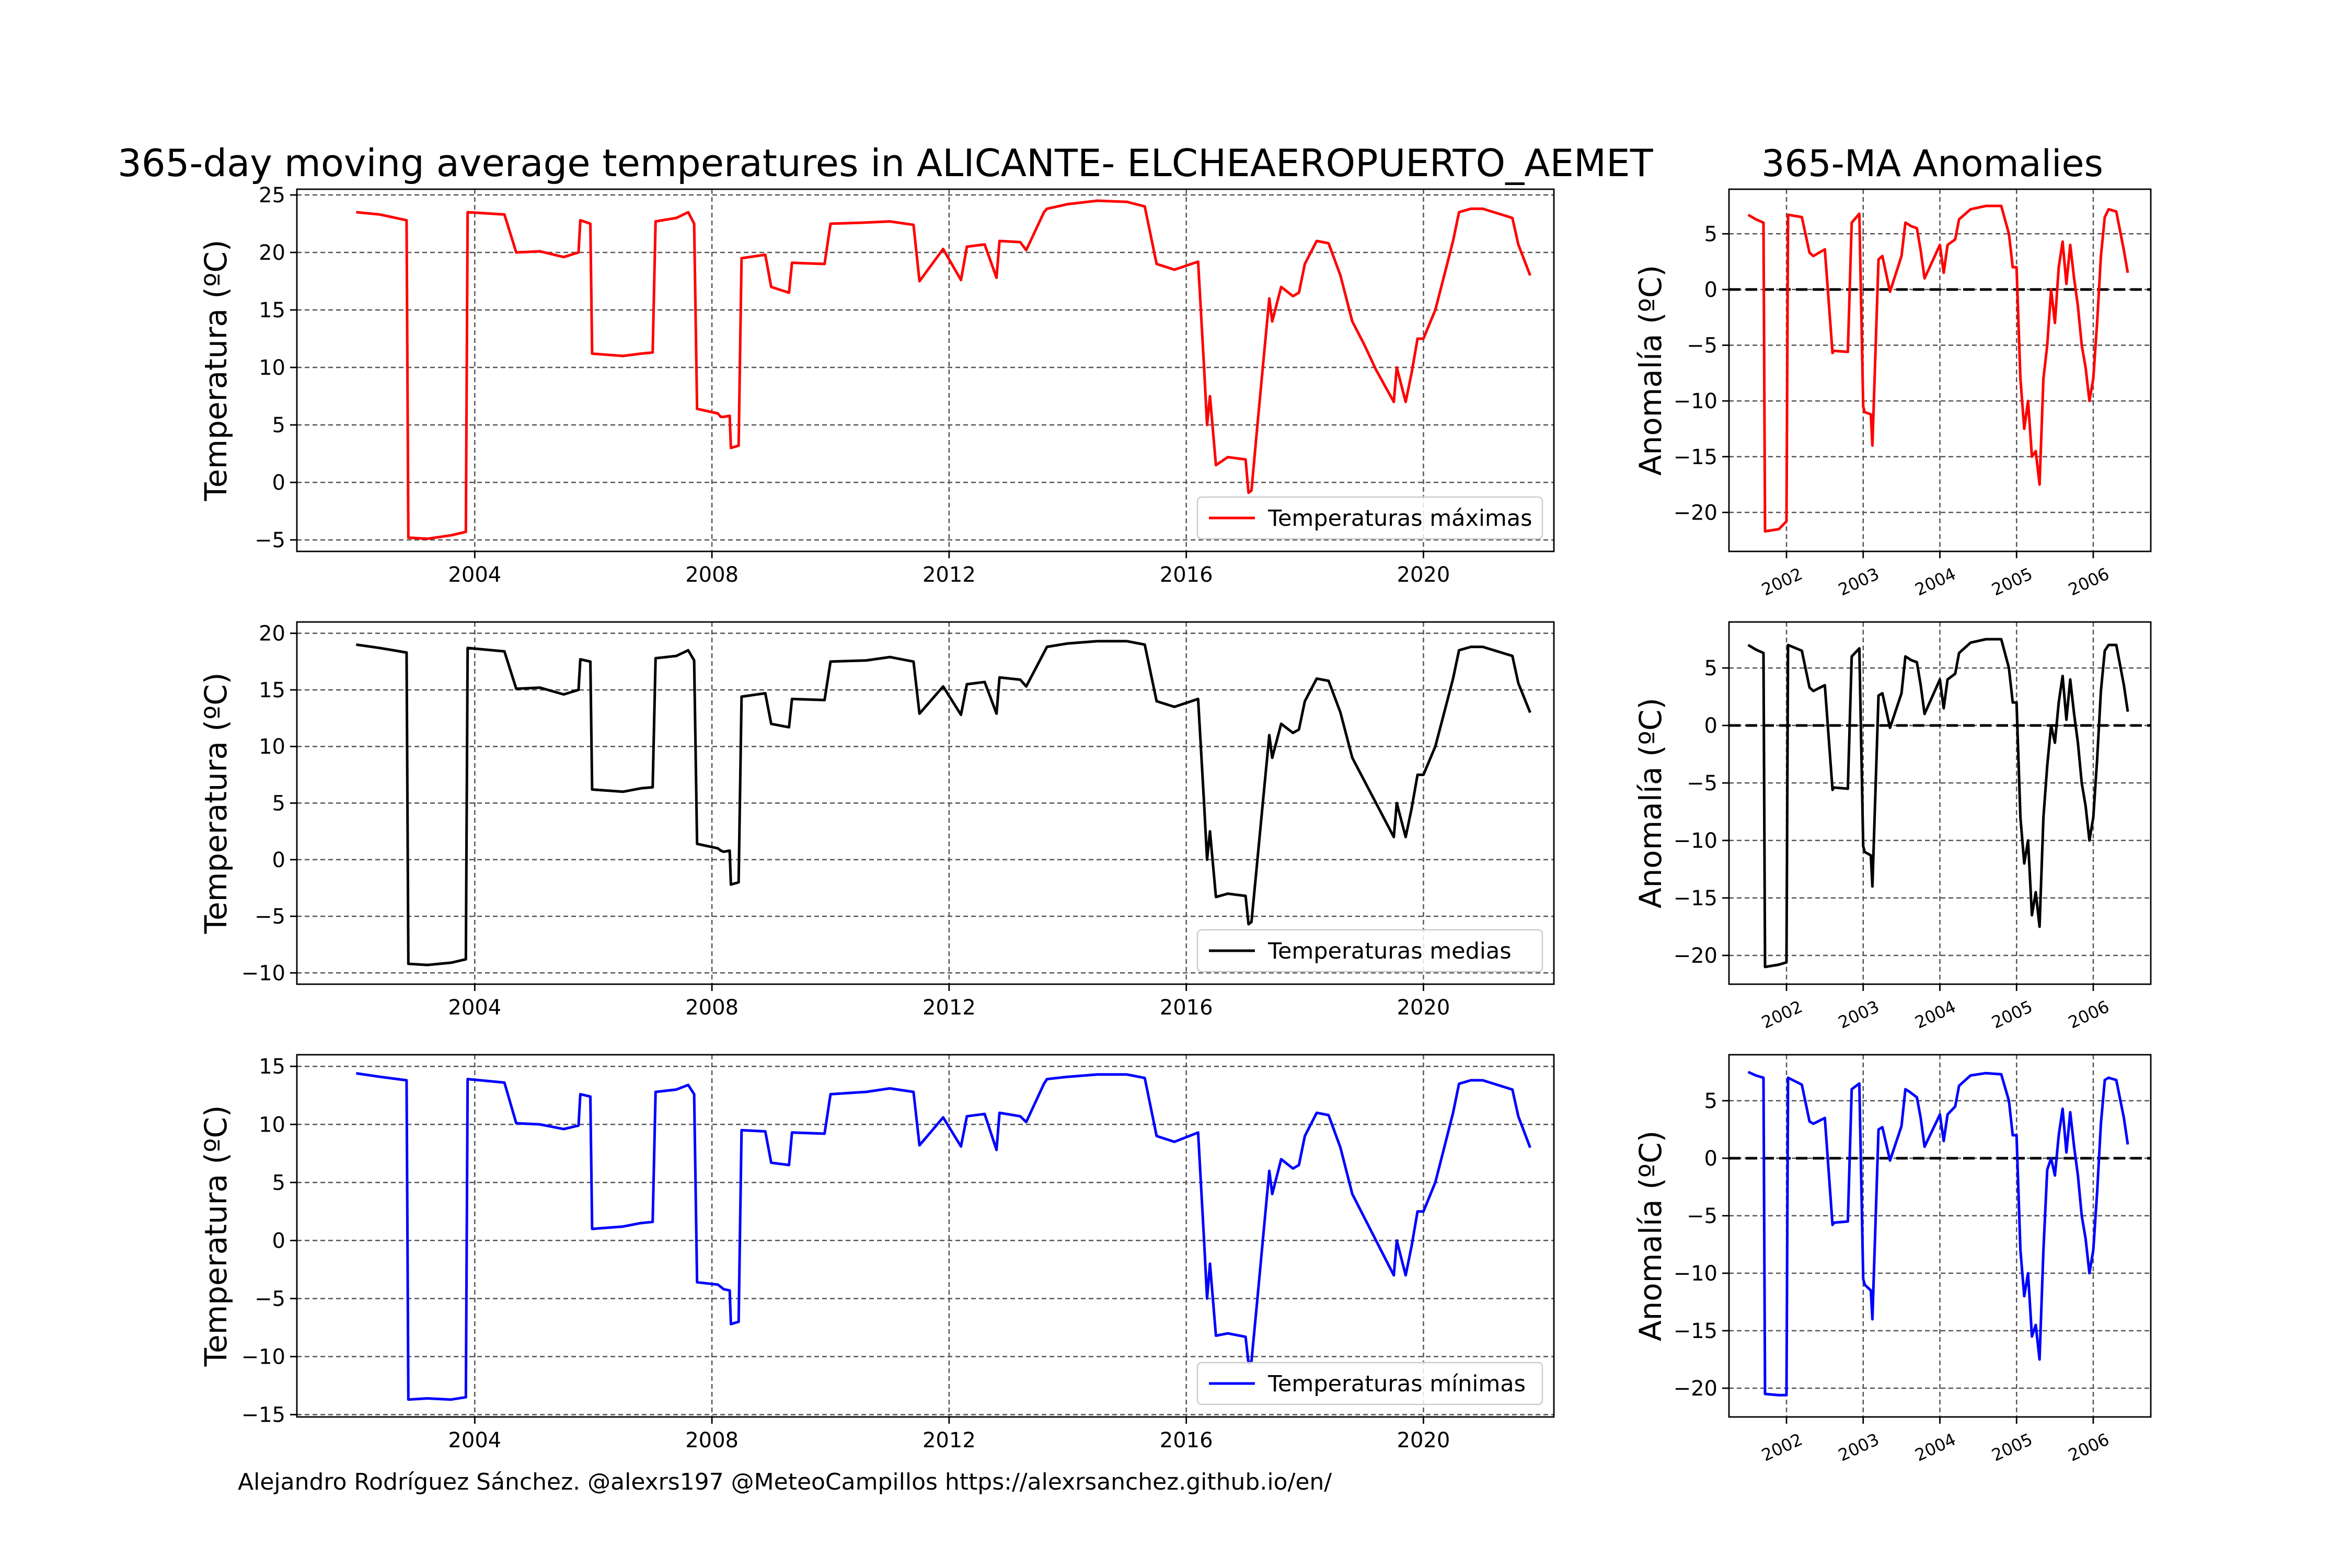 The image size is (2352, 1568). I want to click on legend-label: Temperaturas mínimas, so click(1396, 1384).